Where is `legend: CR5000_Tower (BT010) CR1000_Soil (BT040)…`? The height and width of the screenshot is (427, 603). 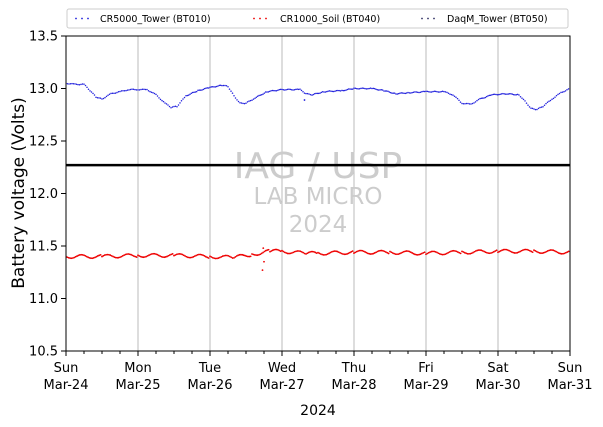
legend: CR5000_Tower (BT010) CR1000_Soil (BT040)… is located at coordinates (317, 18).